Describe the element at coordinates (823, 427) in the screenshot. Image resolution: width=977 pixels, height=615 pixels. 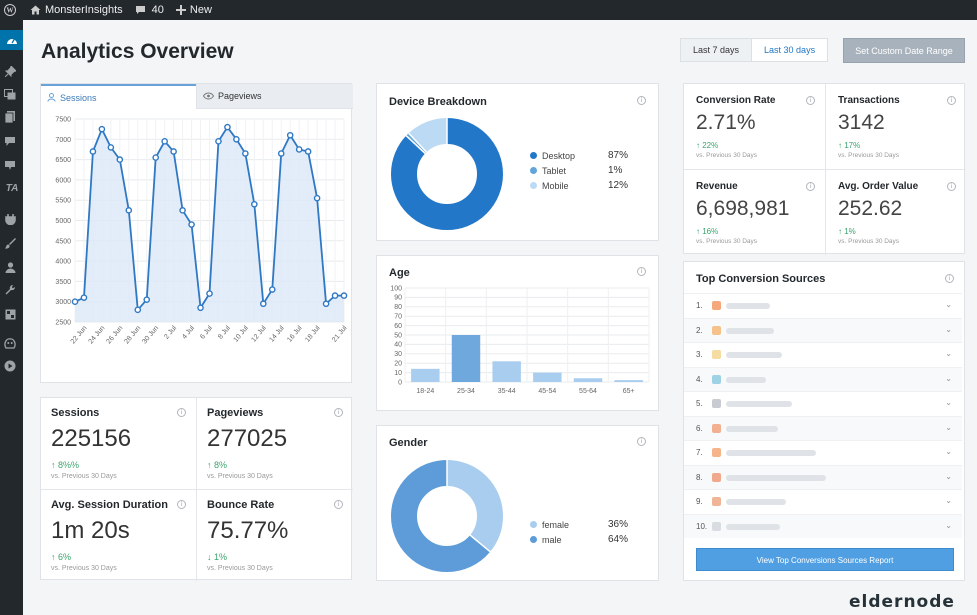
I see `source-row: 6. ⌄` at that location.